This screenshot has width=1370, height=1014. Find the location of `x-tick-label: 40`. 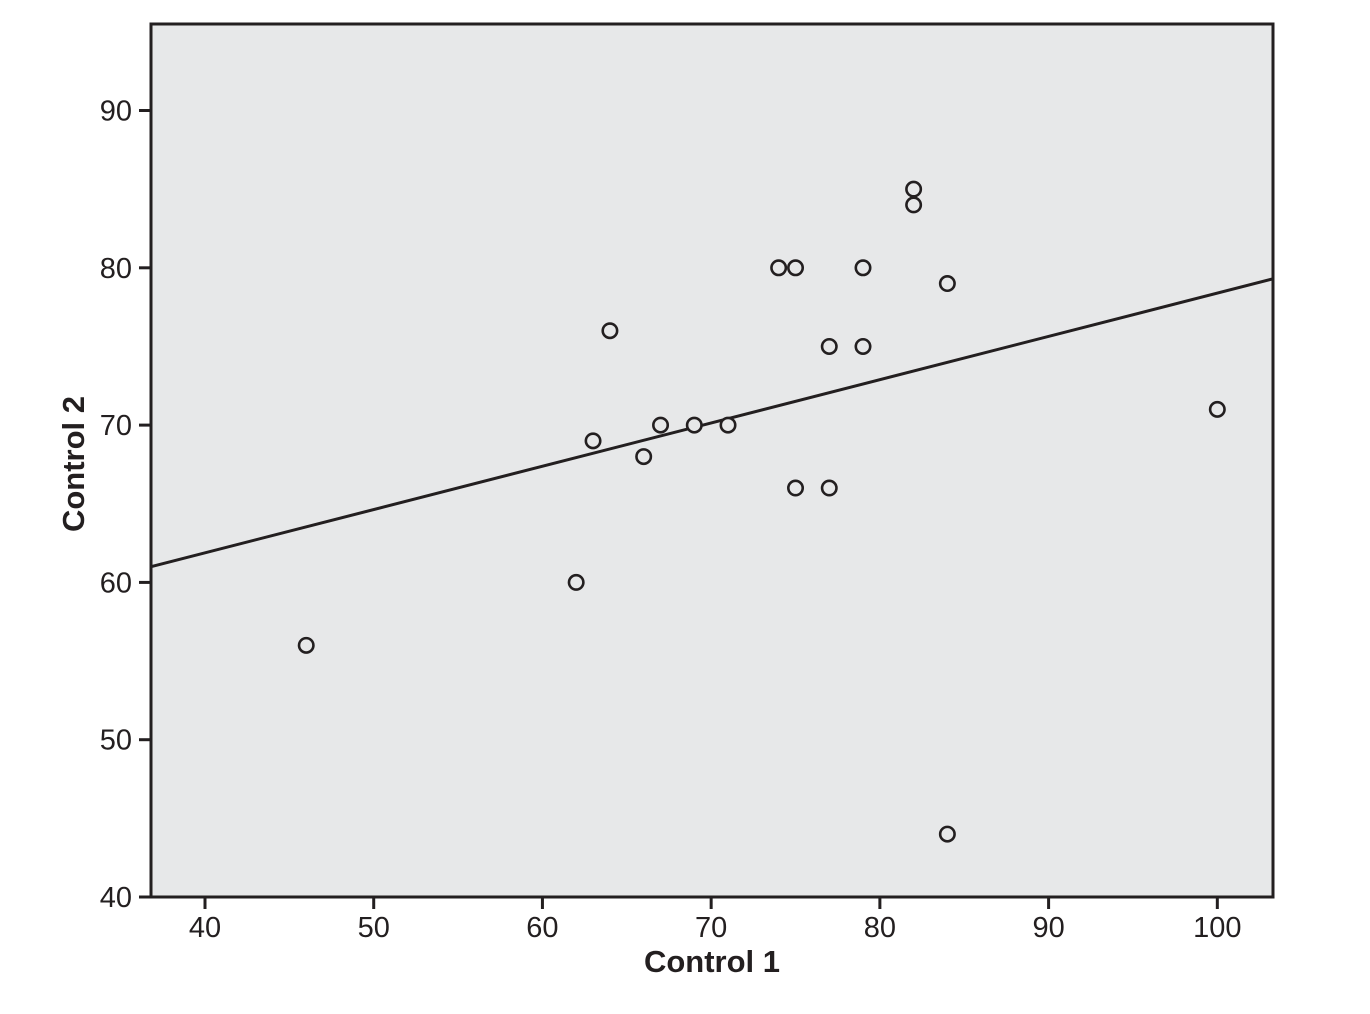

x-tick-label: 40 is located at coordinates (205, 928).